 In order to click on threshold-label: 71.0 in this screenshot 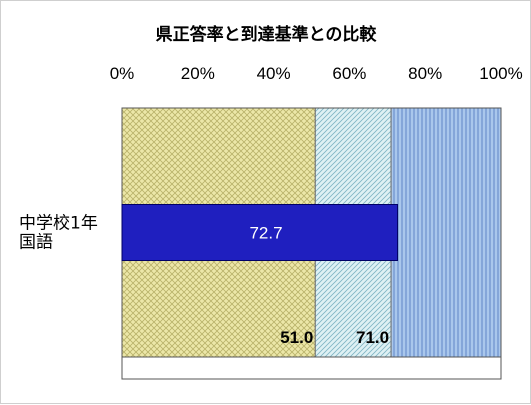, I will do `click(372, 337)`.